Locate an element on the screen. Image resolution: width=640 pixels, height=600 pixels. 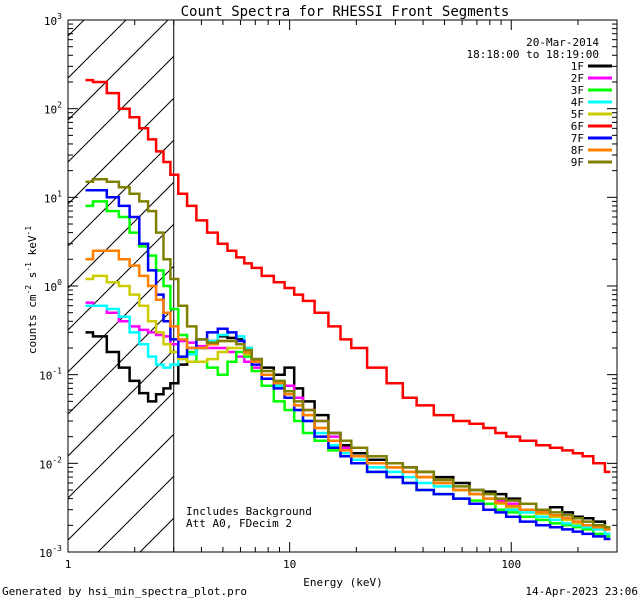
legend-label-1F: 1F is located at coordinates (577, 66).